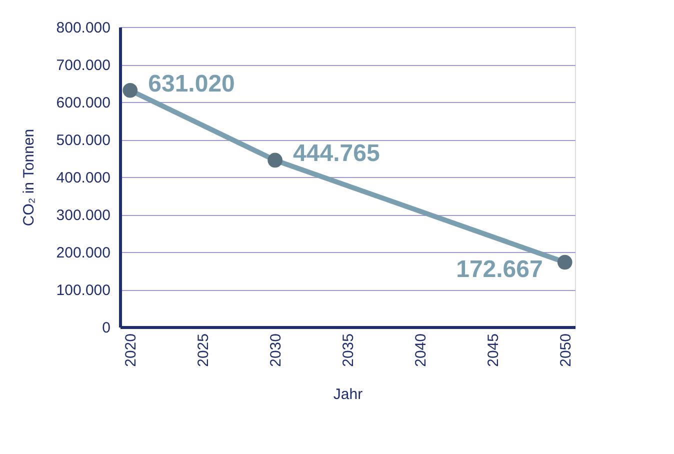 The width and height of the screenshot is (674, 454). I want to click on data-label: 172.667, so click(499, 270).